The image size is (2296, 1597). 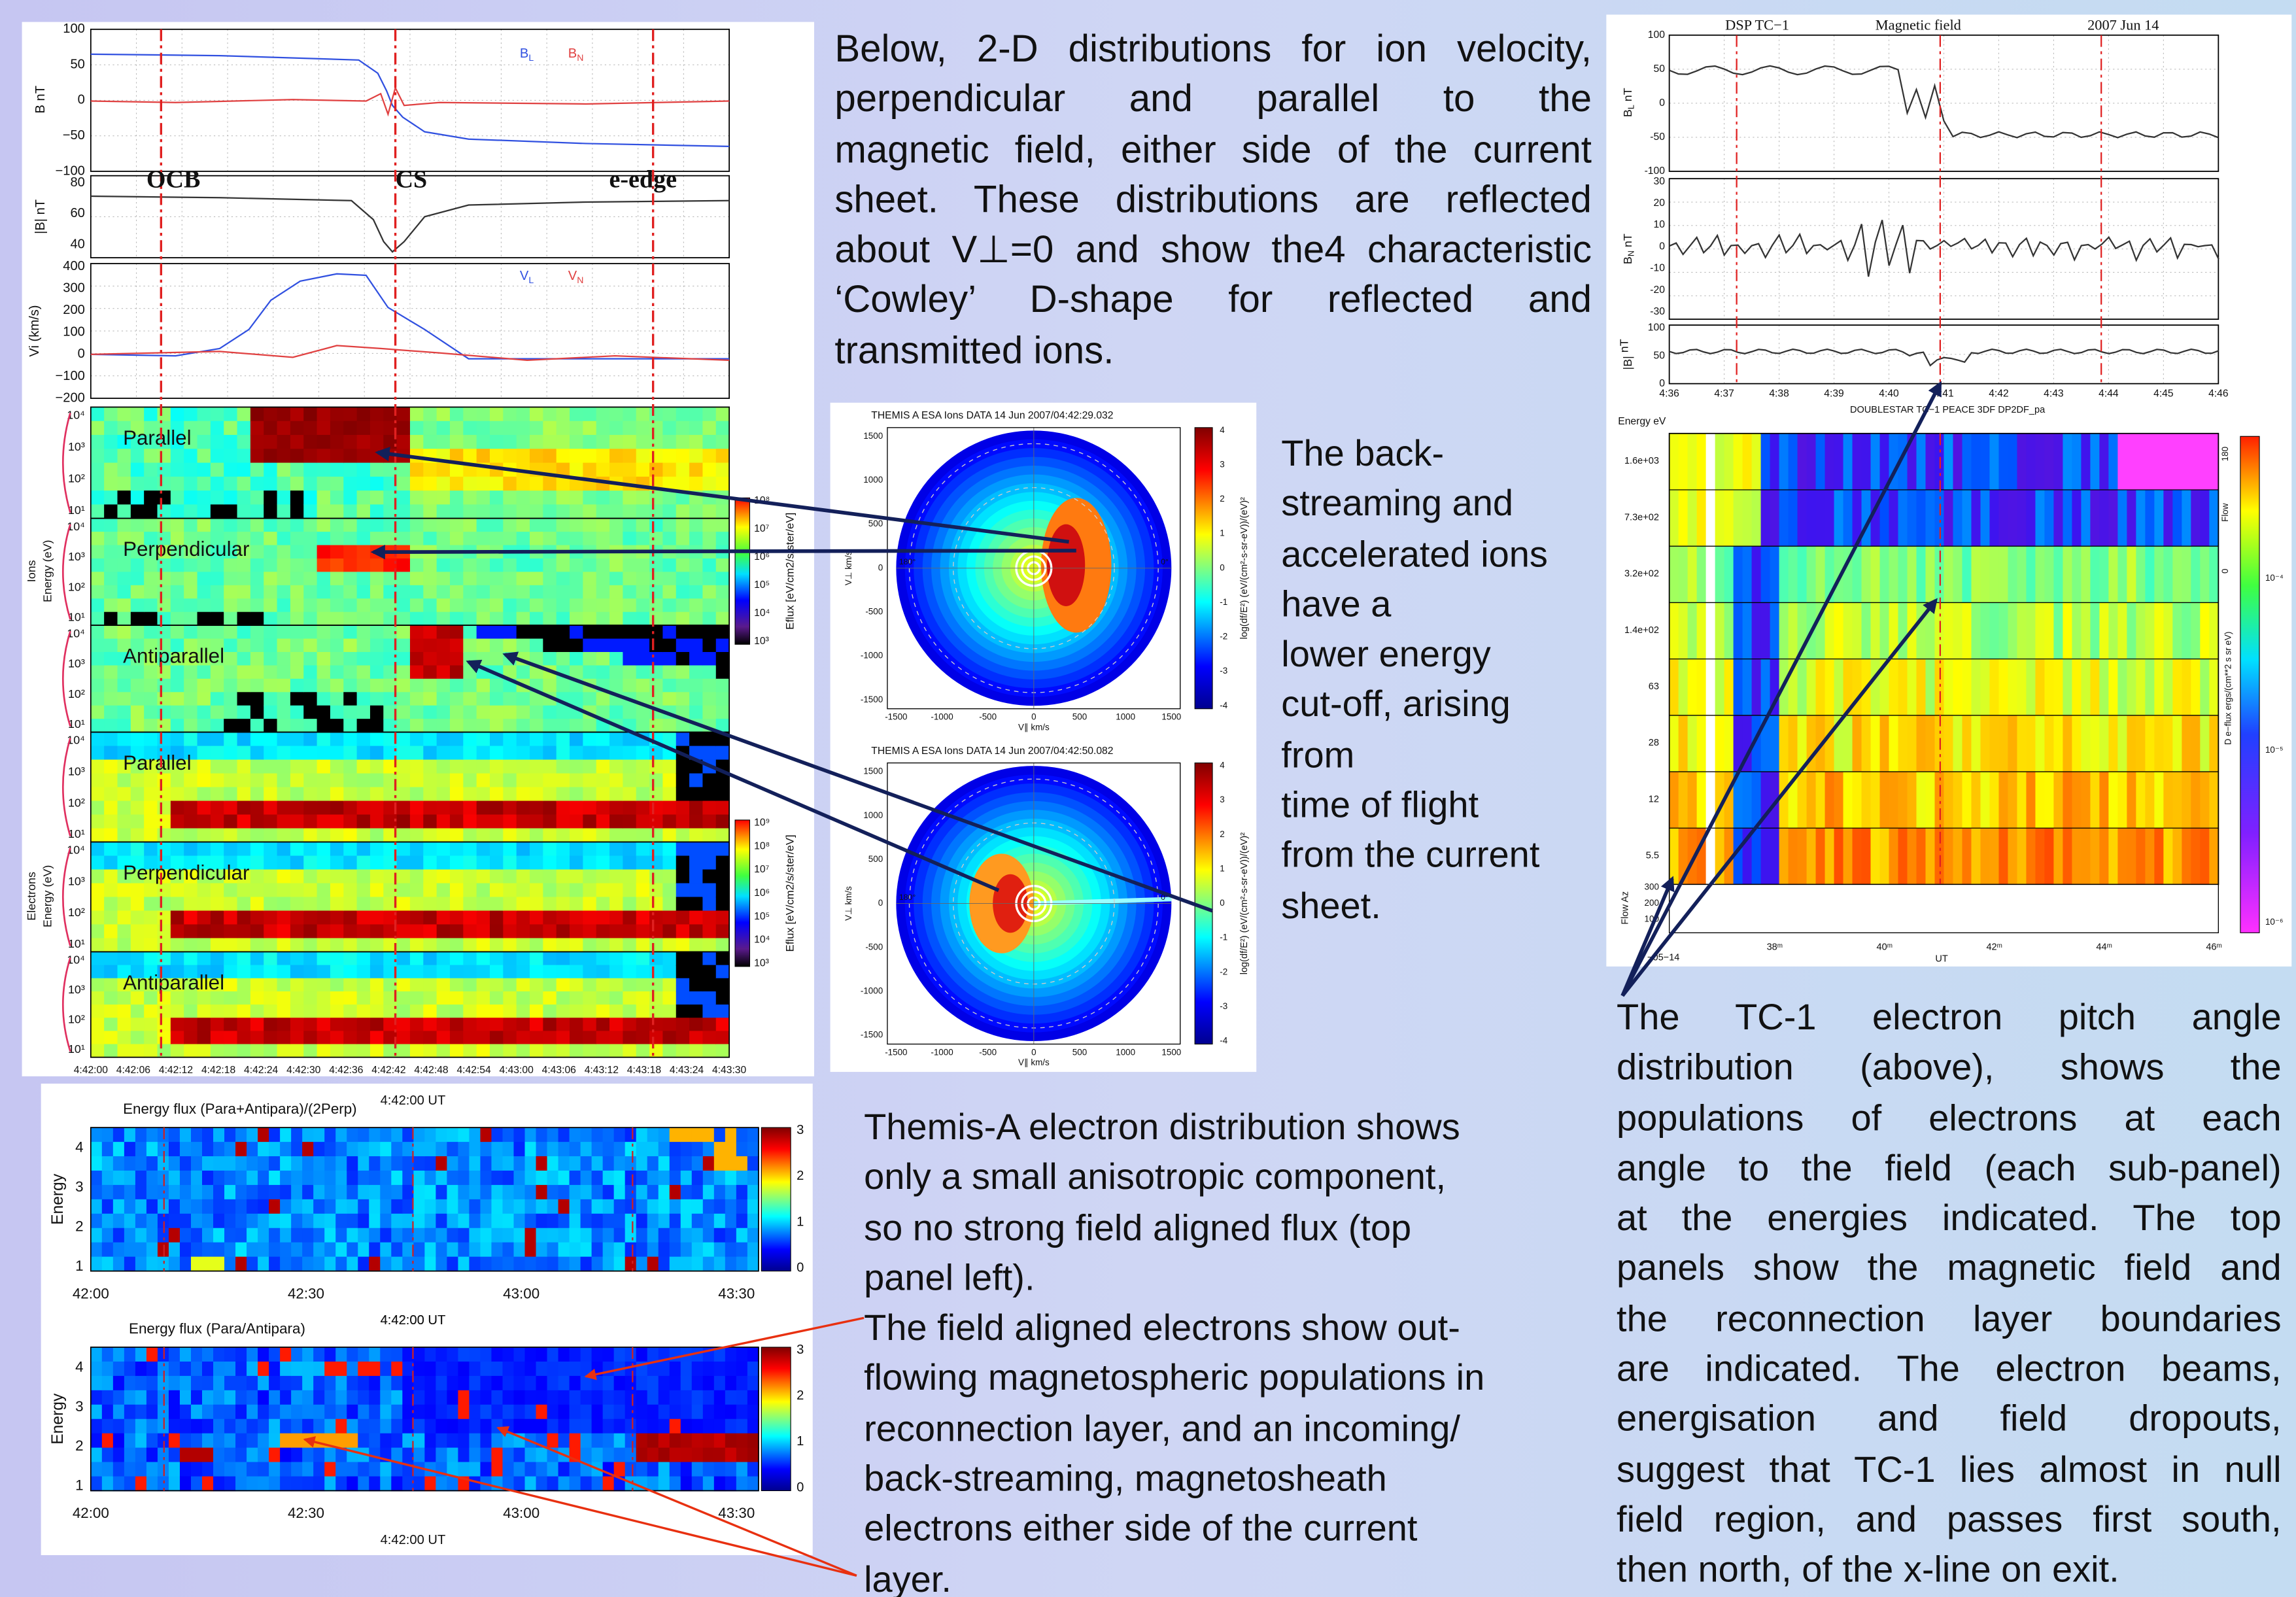 I want to click on tick-label: 200, so click(x=74, y=310).